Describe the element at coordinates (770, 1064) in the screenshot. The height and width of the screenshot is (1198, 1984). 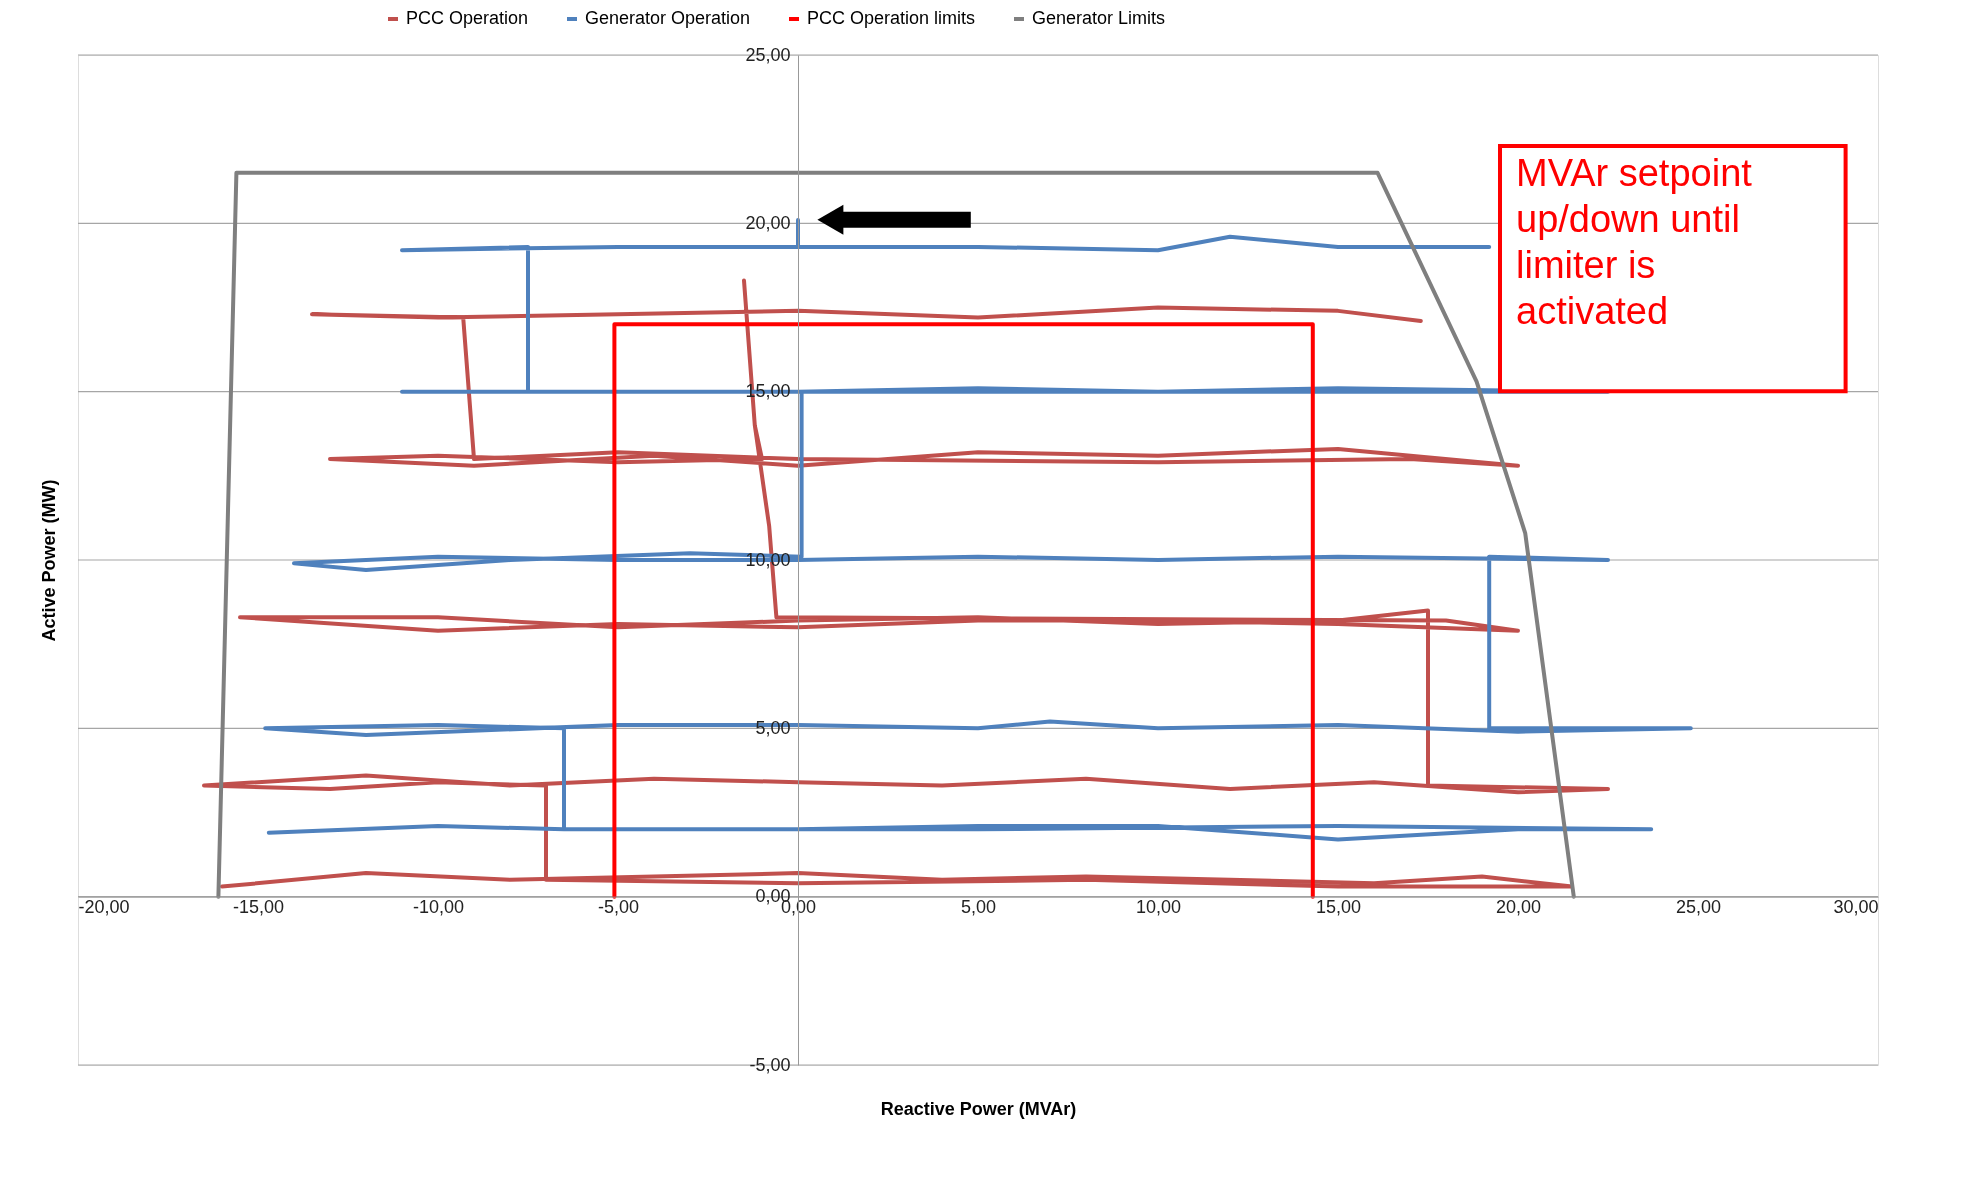
I see `y-tick-label: -5,00` at that location.